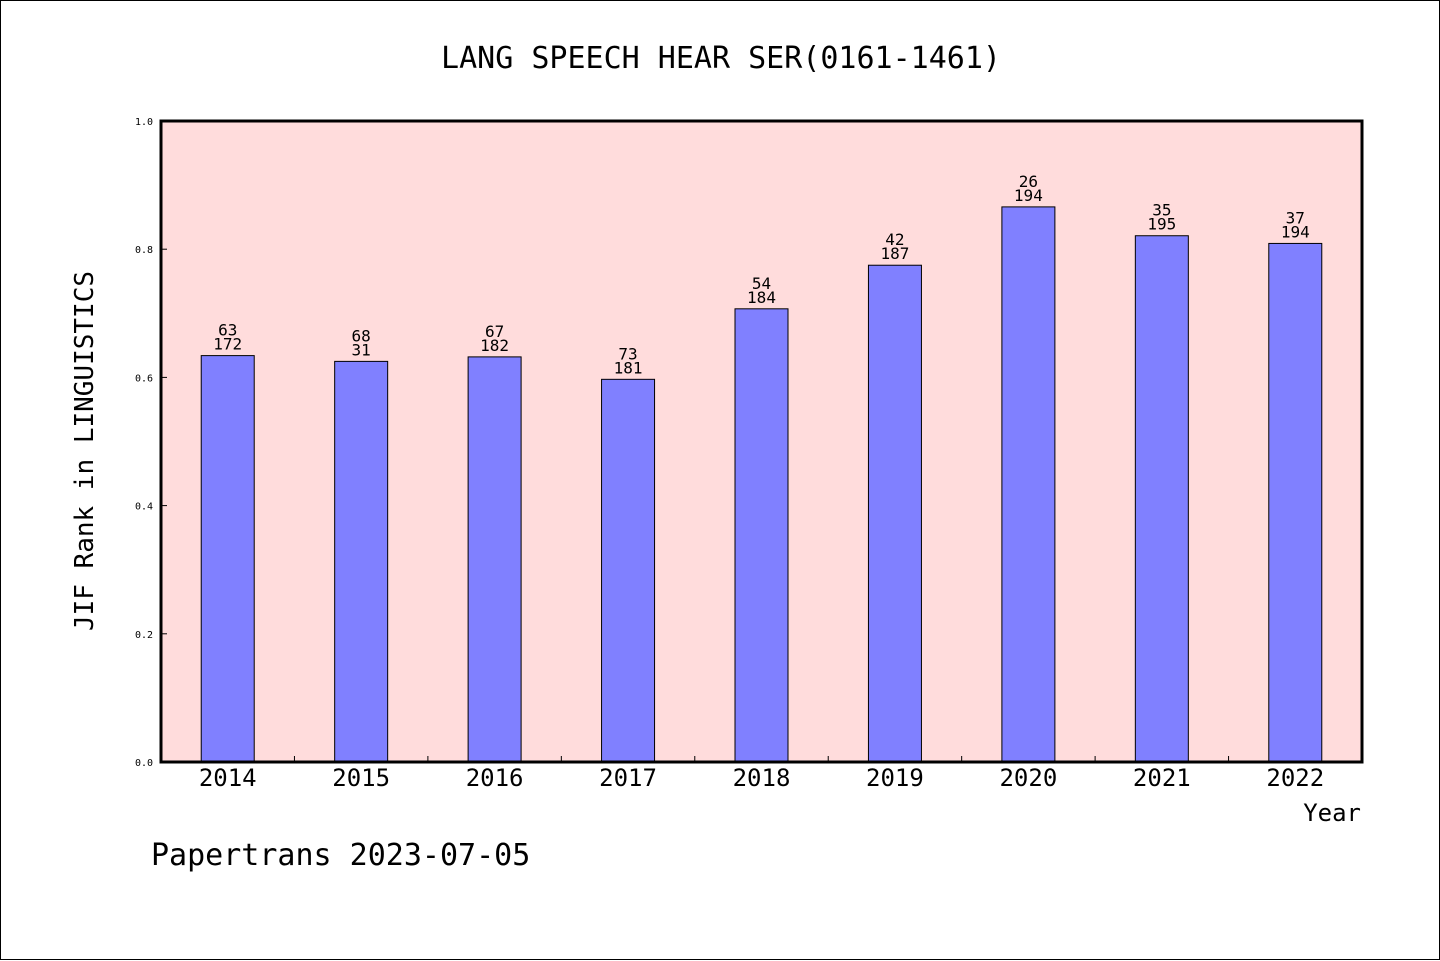 Image resolution: width=1440 pixels, height=961 pixels. Describe the element at coordinates (1295, 231) in the screenshot. I see `total-label-2022: 194` at that location.